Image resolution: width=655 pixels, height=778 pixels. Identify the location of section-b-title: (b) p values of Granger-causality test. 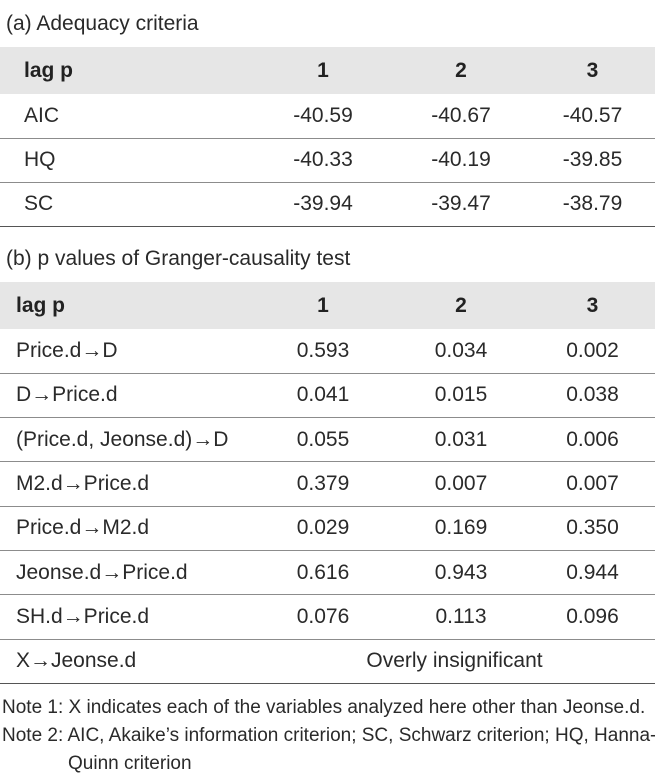
(178, 258).